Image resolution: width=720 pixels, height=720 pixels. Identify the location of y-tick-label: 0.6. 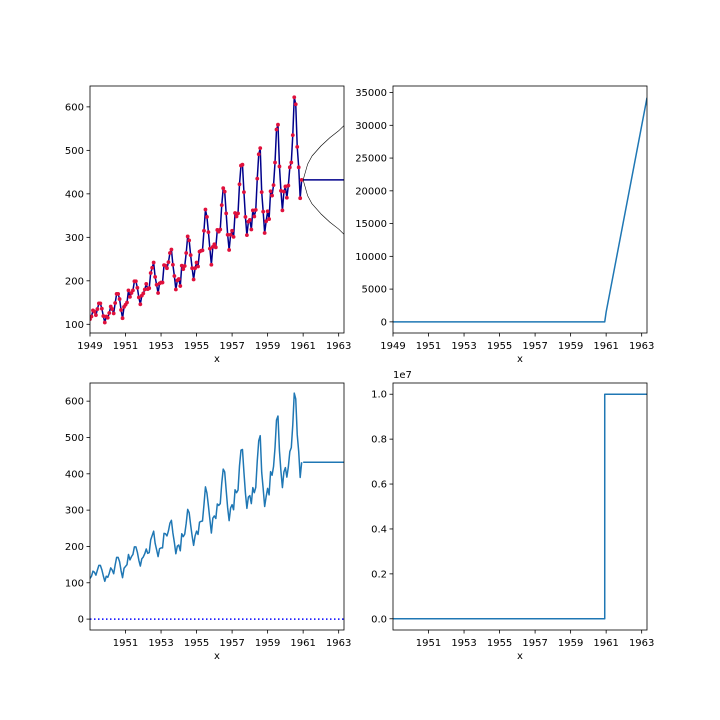
(379, 485).